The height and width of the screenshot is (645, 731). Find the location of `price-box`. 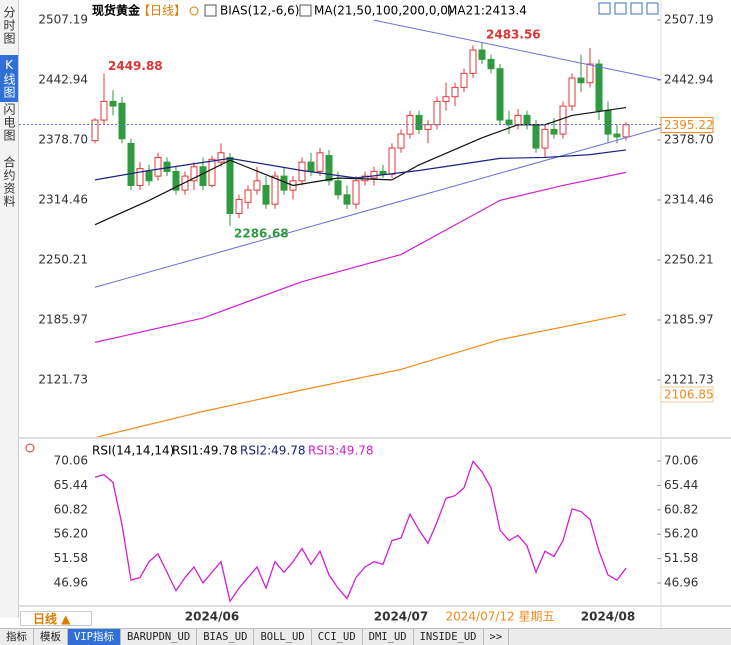

price-box is located at coordinates (687, 125).